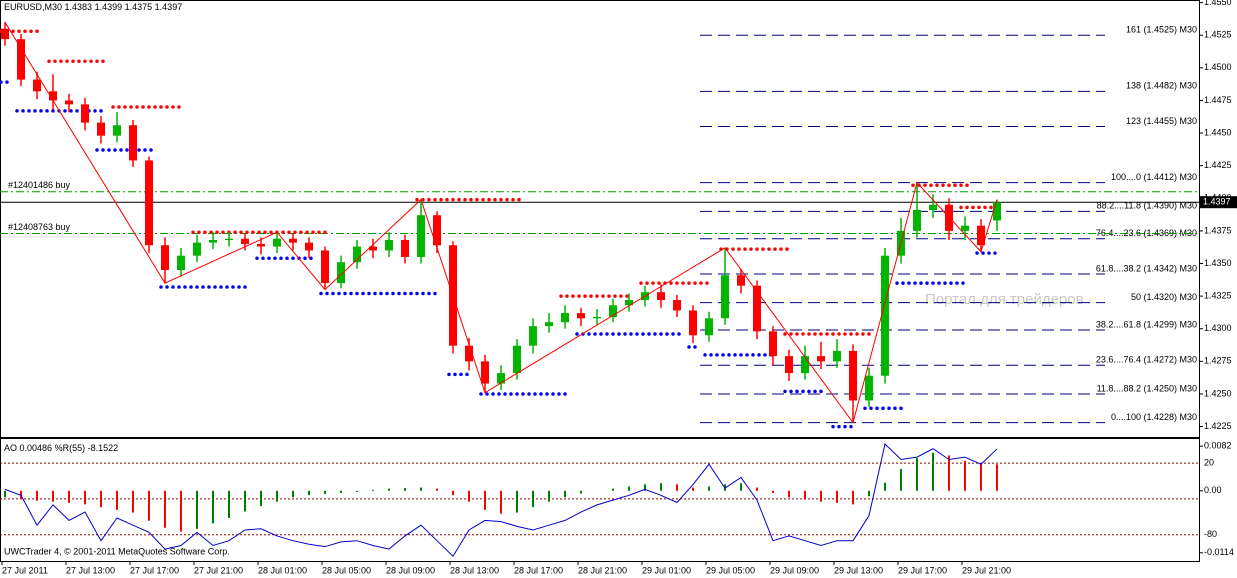 The height and width of the screenshot is (578, 1237). Describe the element at coordinates (602, 570) in the screenshot. I see `x-tick-label: 28 Jul 21:00` at that location.